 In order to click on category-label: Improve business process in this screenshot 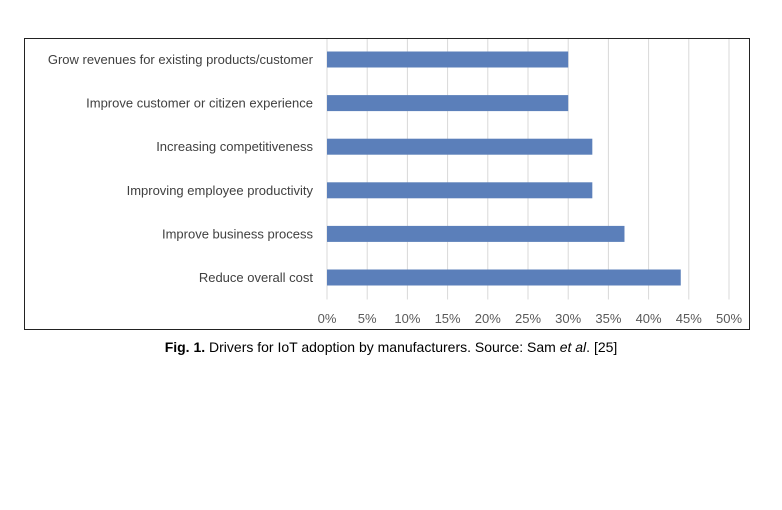, I will do `click(238, 233)`.